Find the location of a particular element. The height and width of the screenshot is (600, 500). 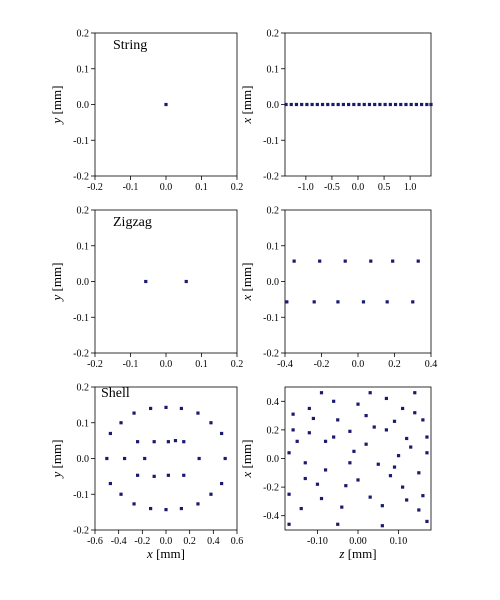

y-tick-label: 0.0 is located at coordinates (273, 105).